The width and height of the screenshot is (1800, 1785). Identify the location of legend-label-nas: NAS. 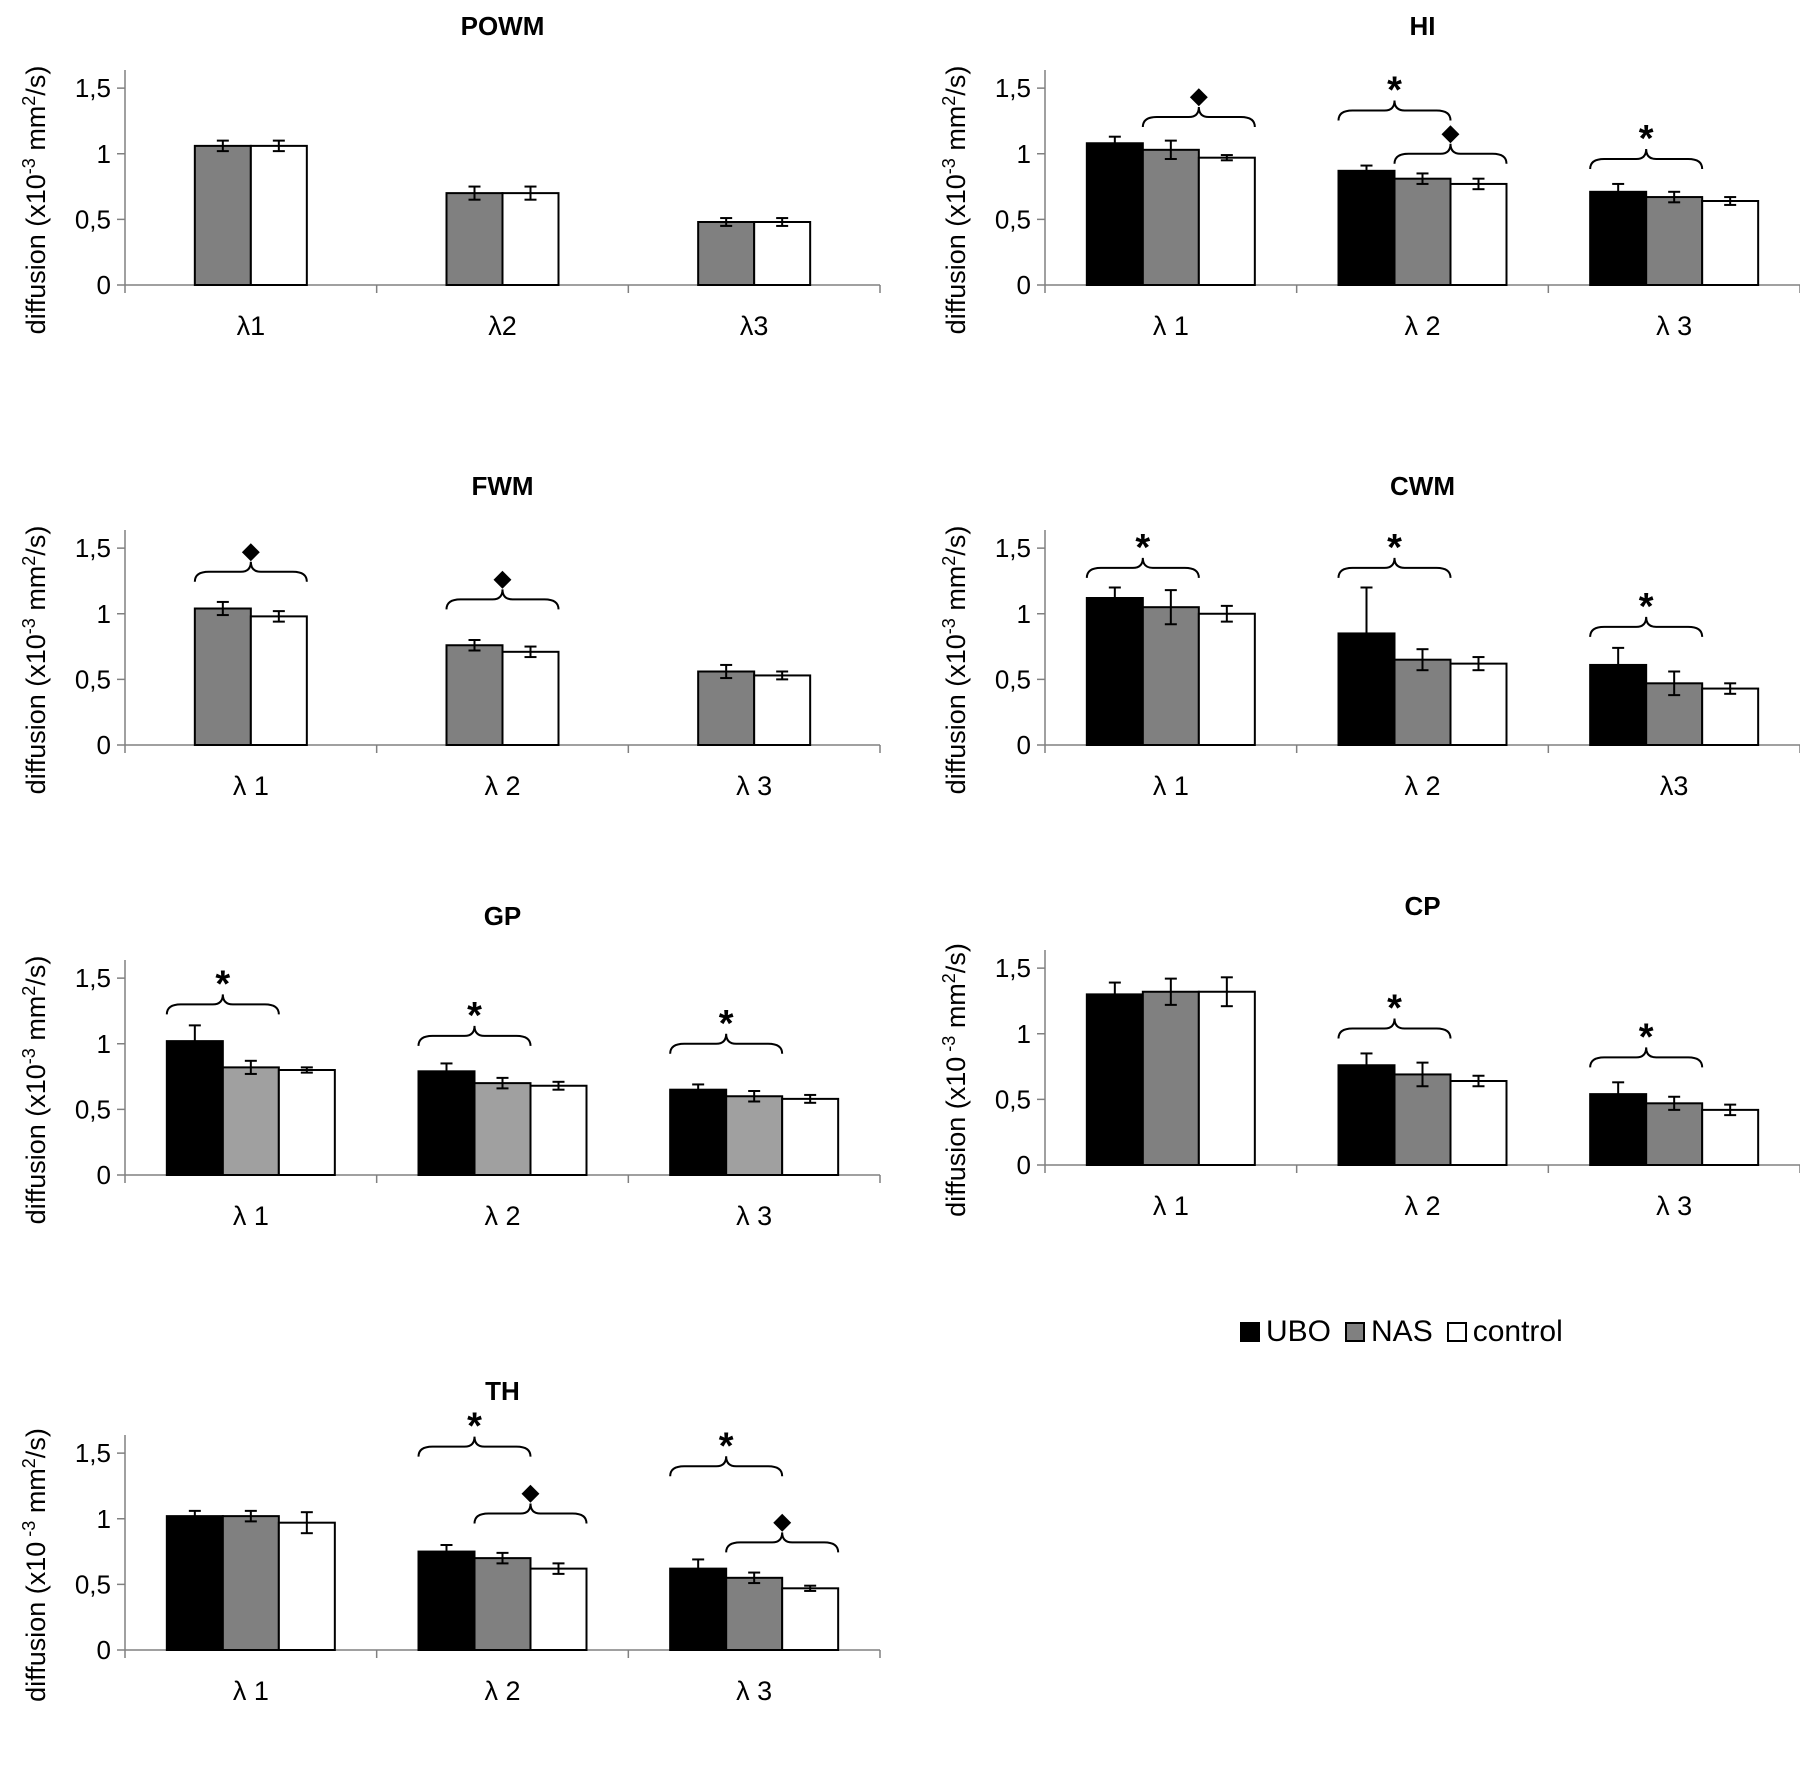
(1402, 1331).